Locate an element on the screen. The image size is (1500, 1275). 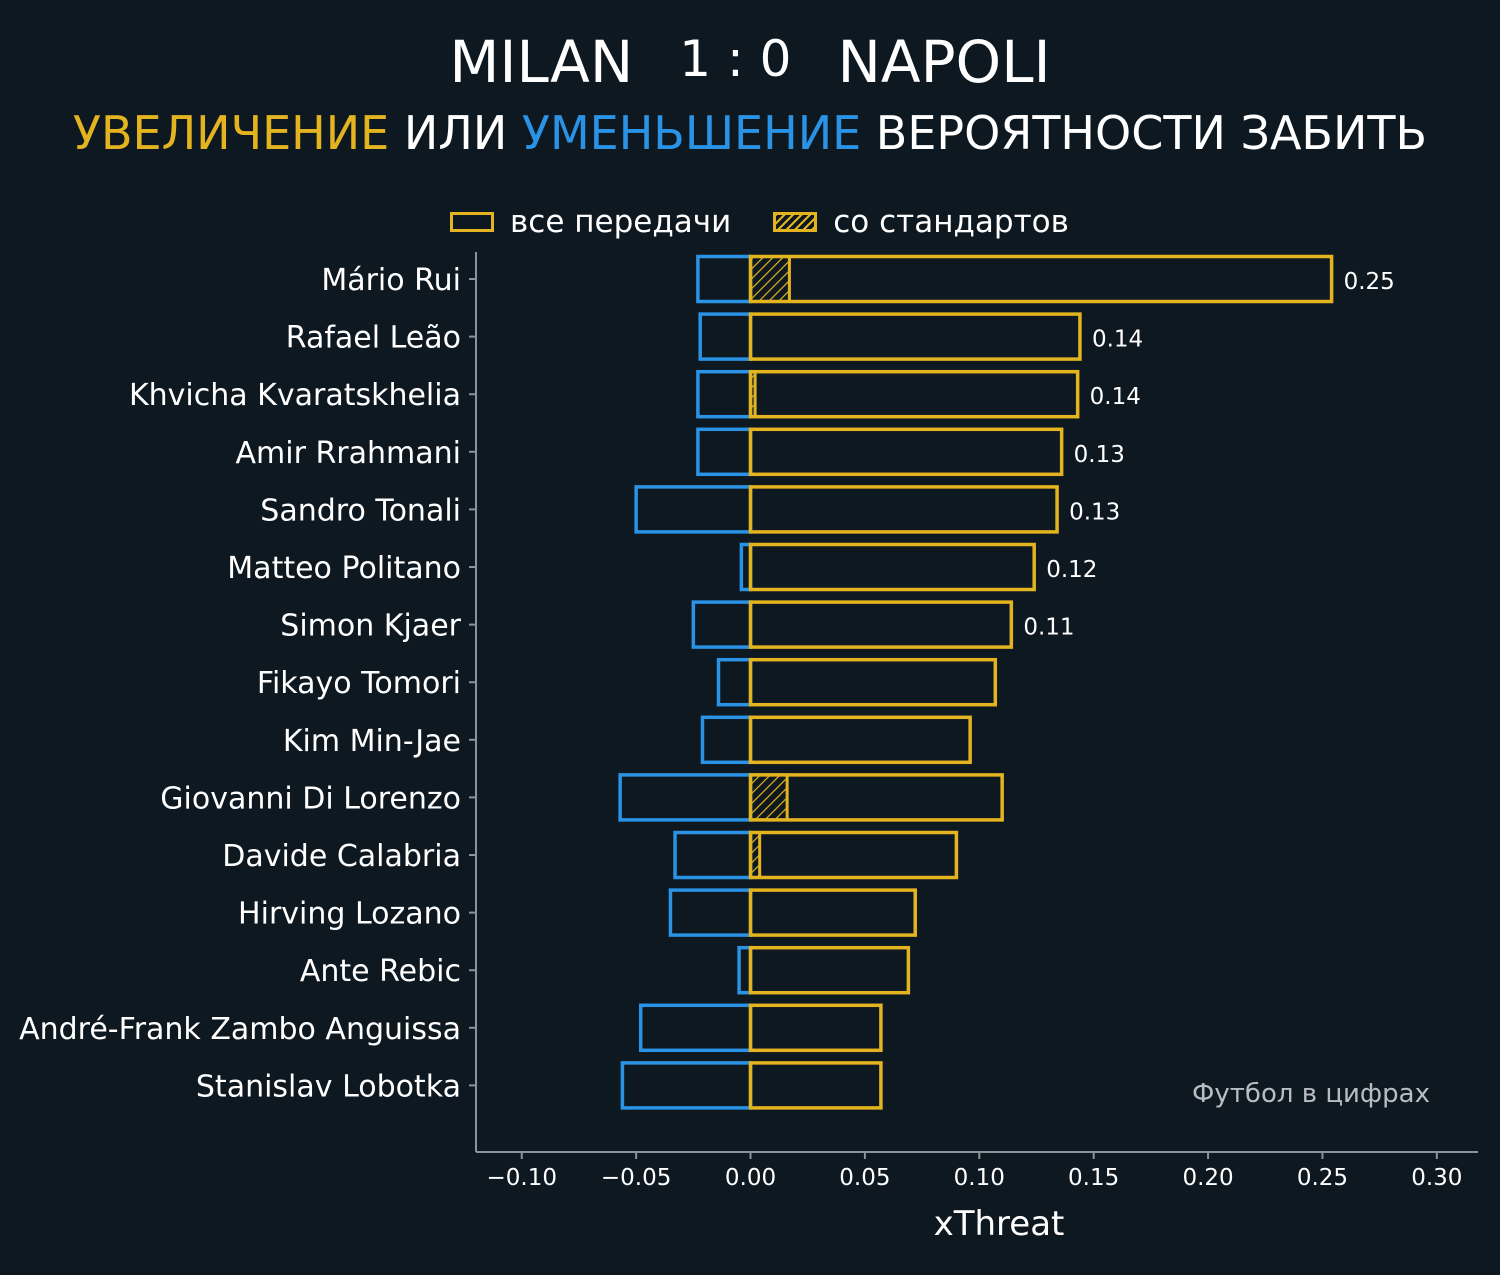
legend-swatch-hatched is located at coordinates (795, 222).